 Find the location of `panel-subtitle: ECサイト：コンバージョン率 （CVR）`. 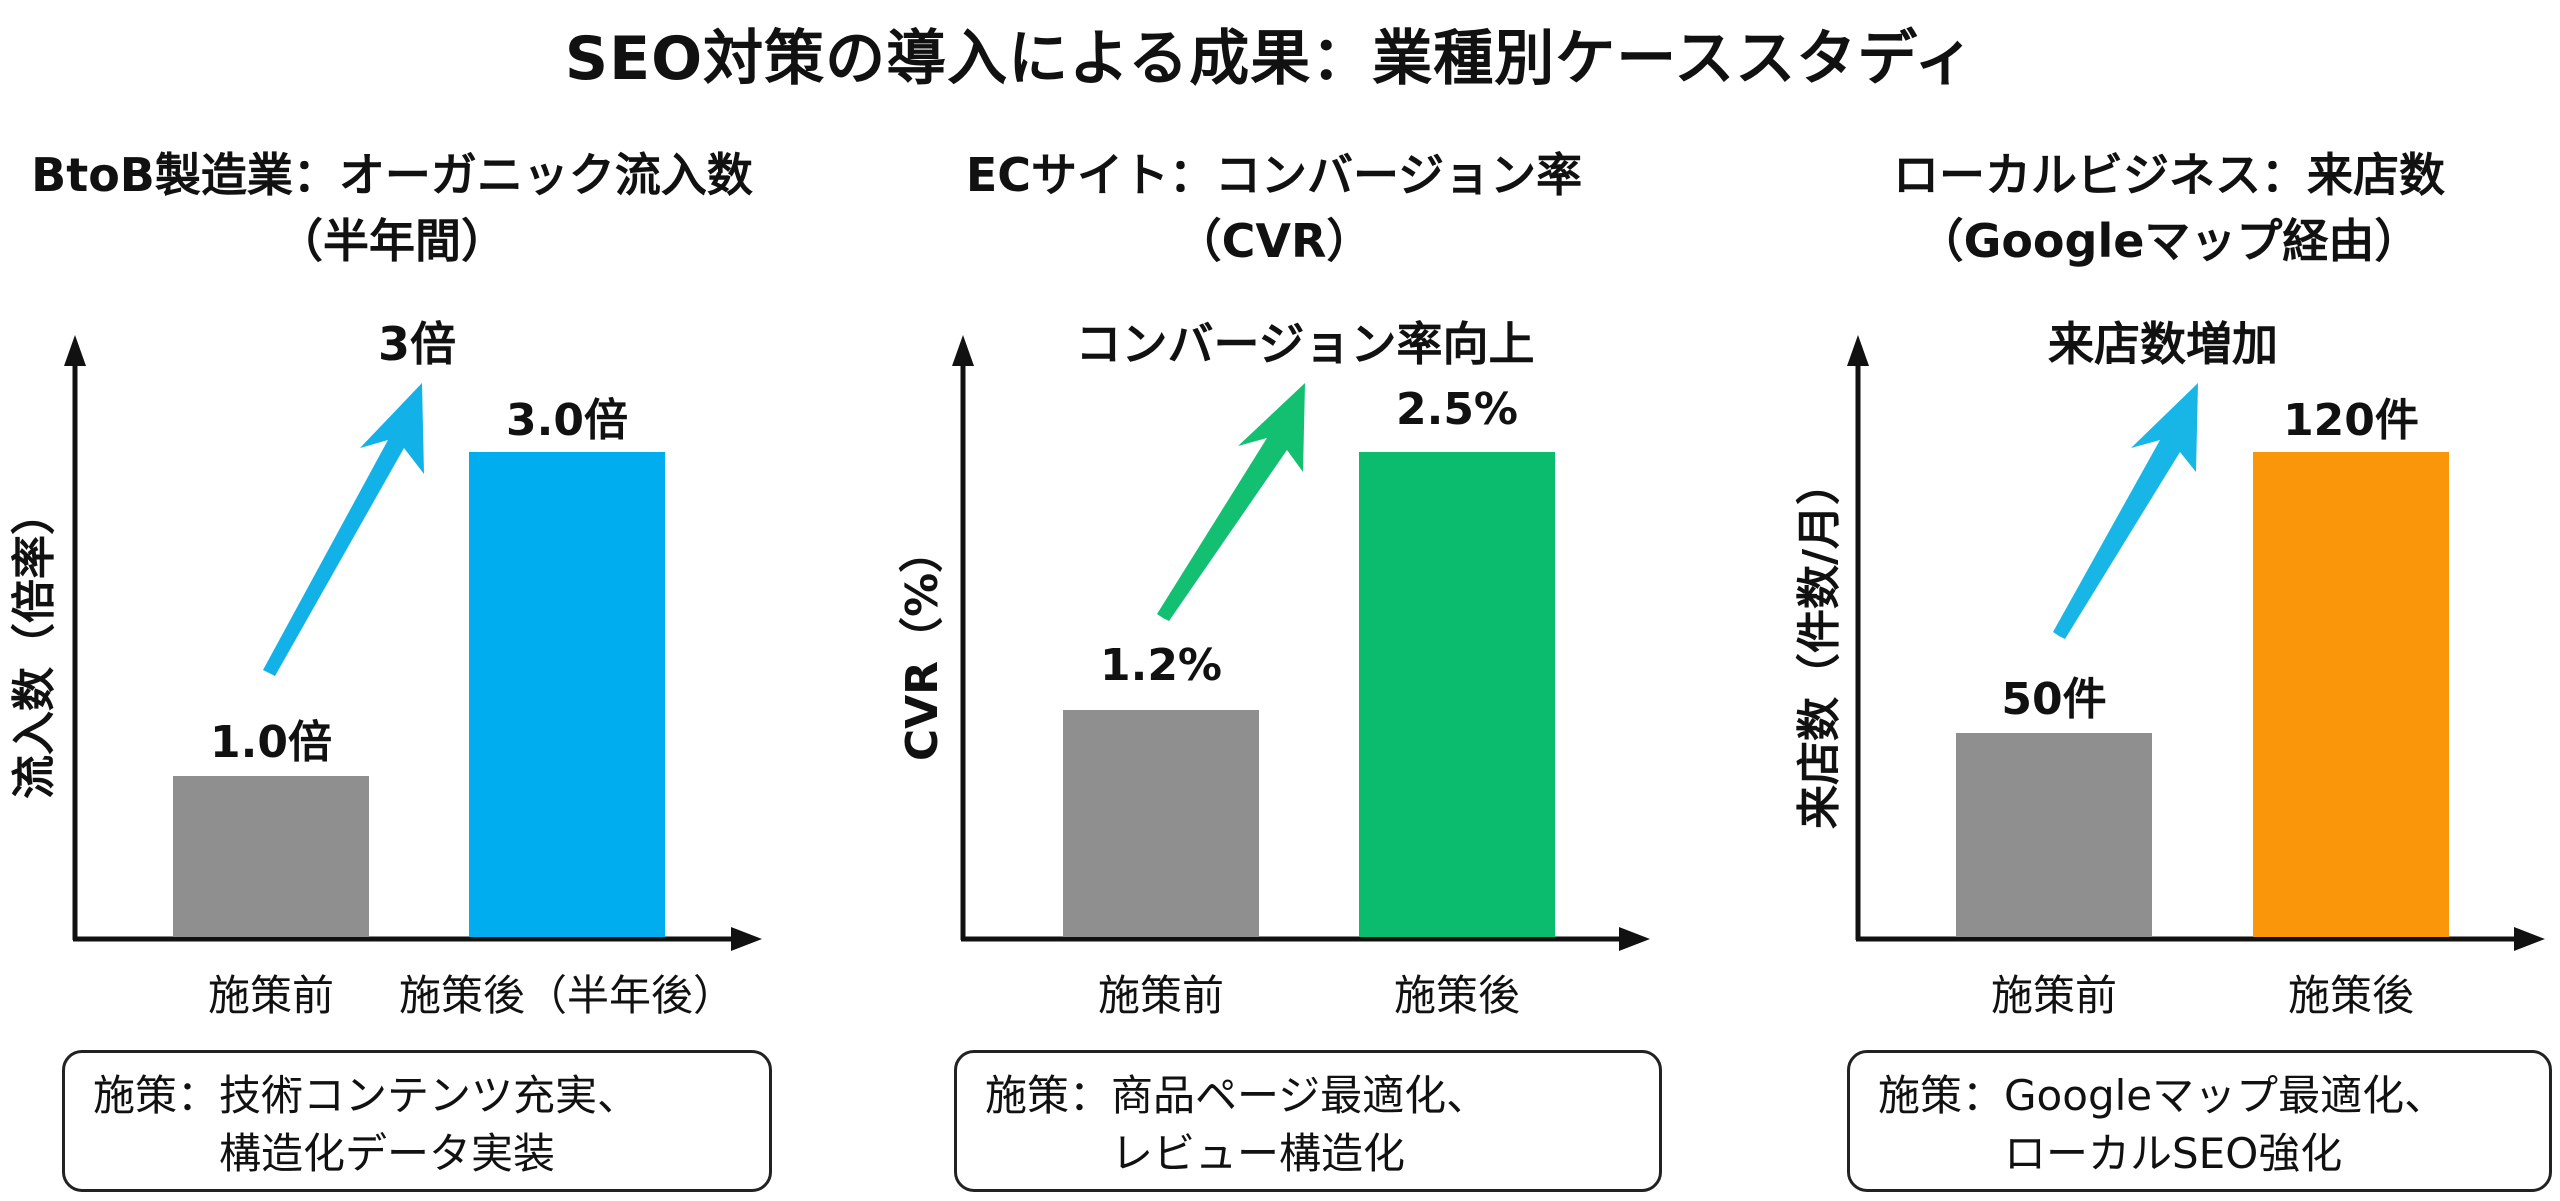

panel-subtitle: ECサイト：コンバージョン率 （CVR） is located at coordinates (1274, 208).